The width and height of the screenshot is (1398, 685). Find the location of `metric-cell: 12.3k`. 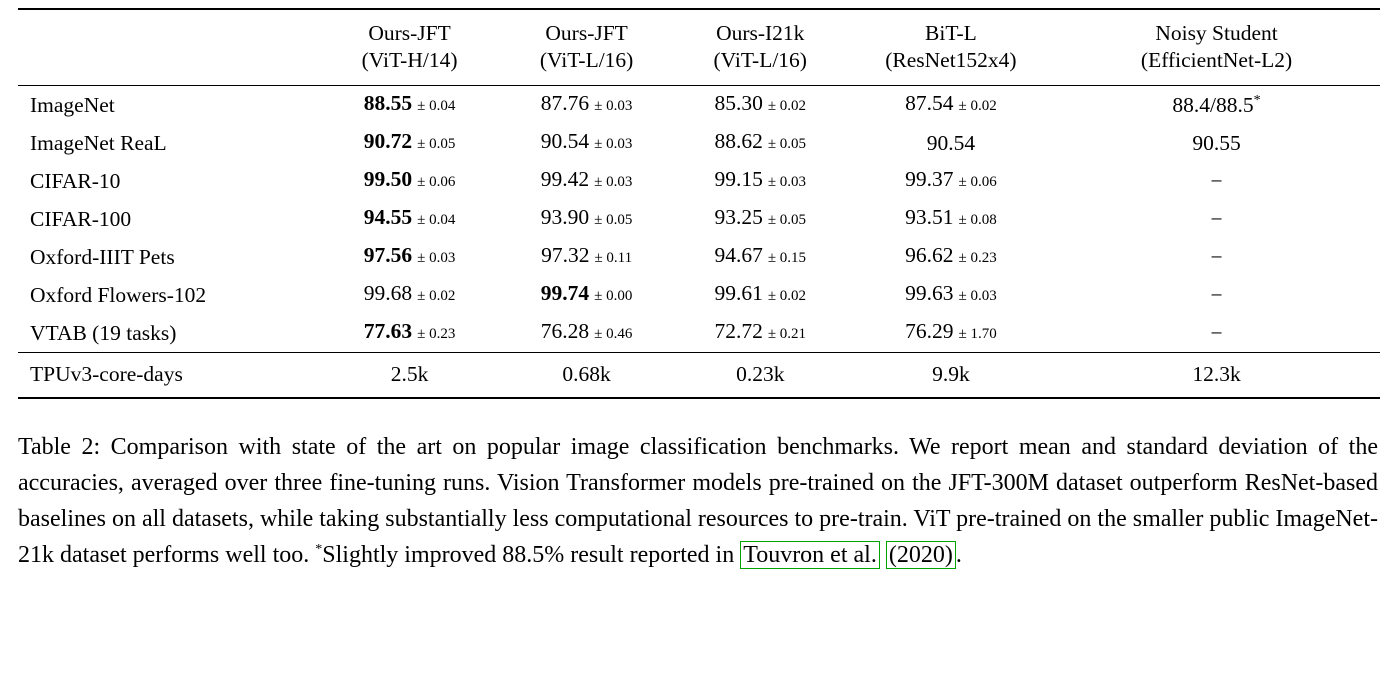

metric-cell: 12.3k is located at coordinates (1216, 375).